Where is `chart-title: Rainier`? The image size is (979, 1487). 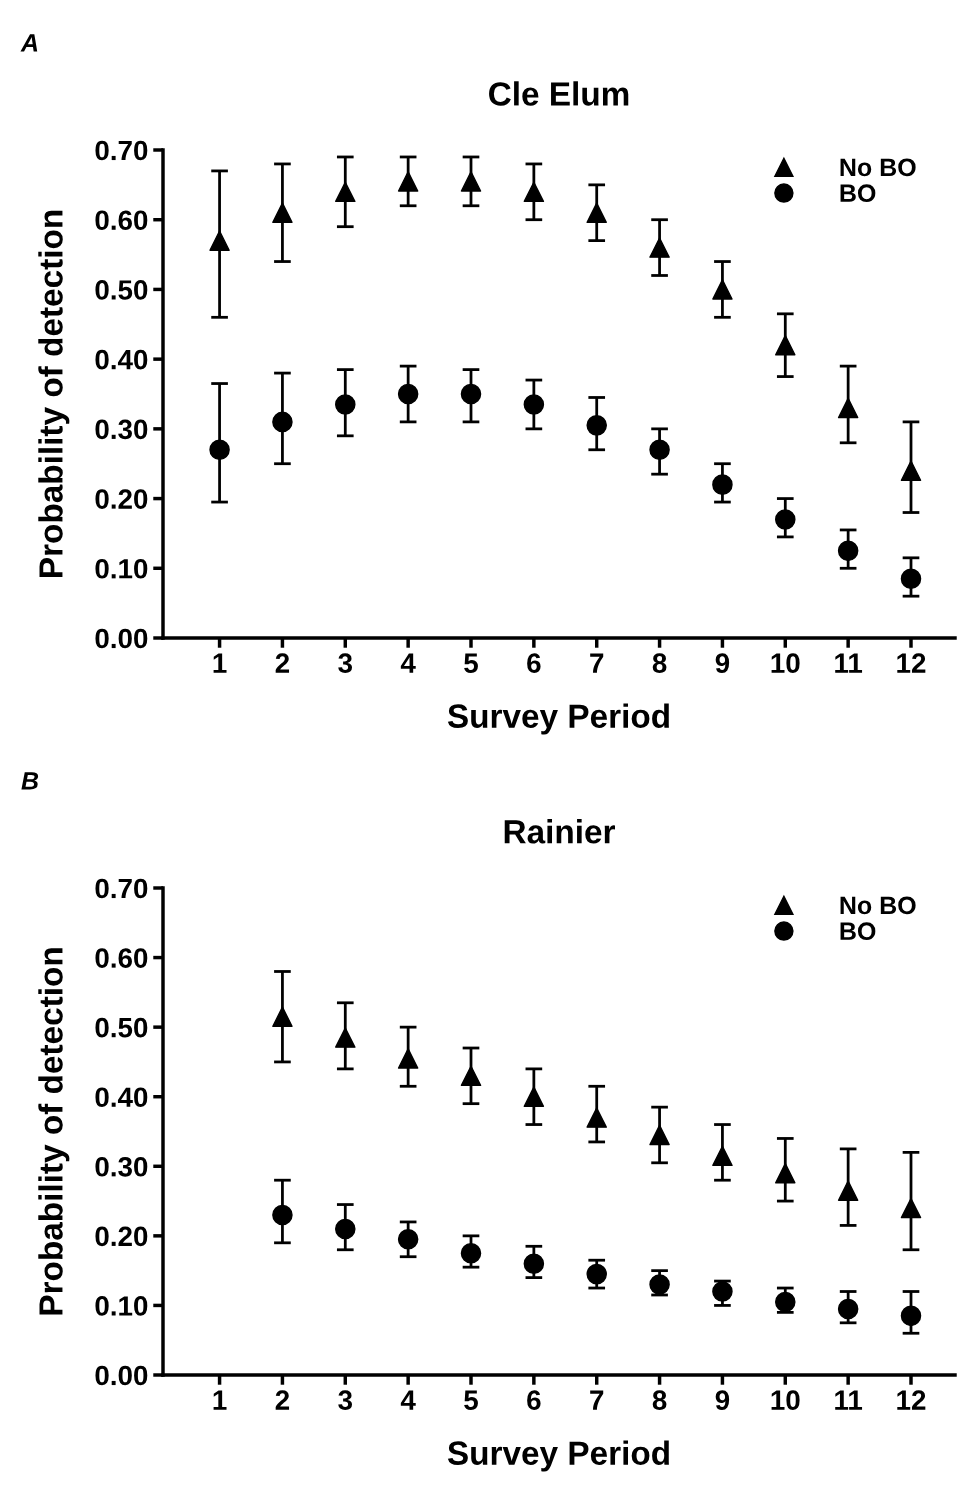 chart-title: Rainier is located at coordinates (559, 831).